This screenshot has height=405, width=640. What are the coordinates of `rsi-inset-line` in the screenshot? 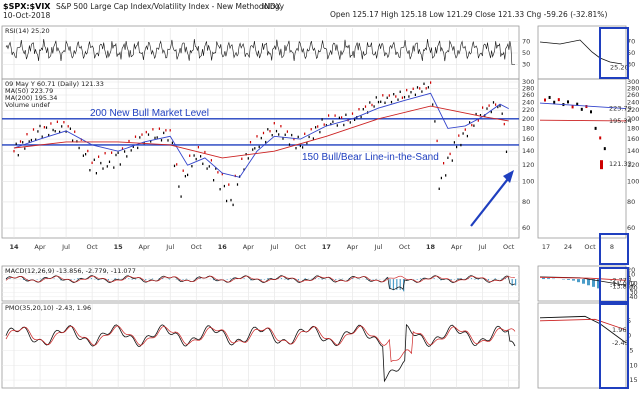 It's located at (581, 52).